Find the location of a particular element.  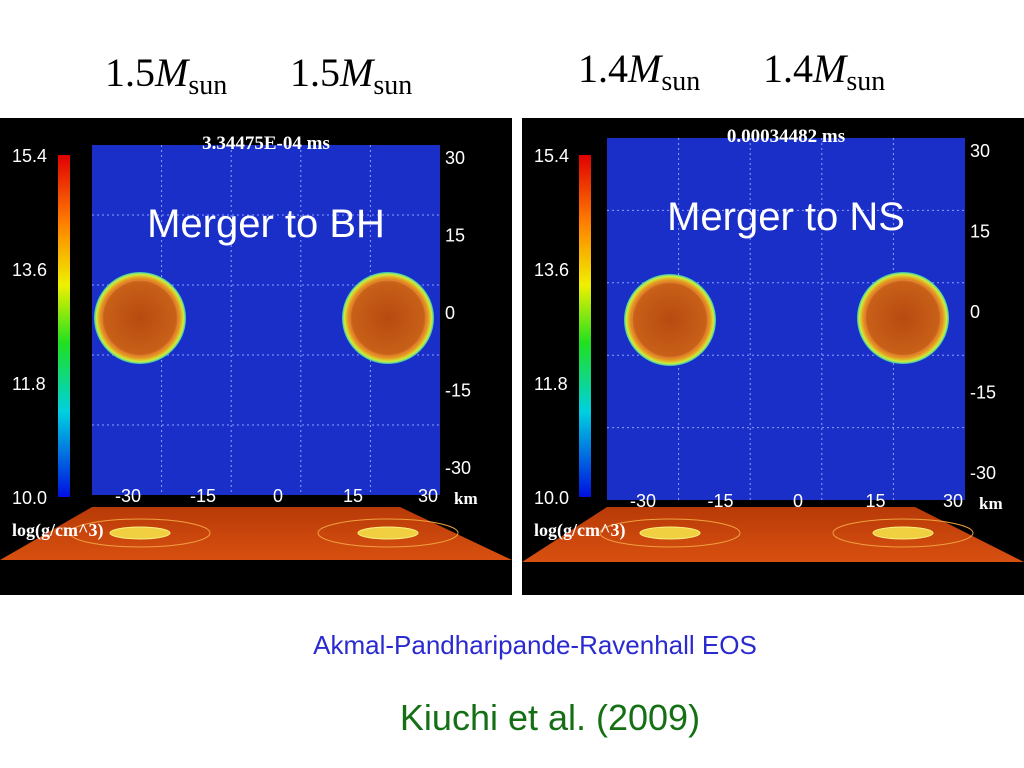

merger-label: Merger to BH is located at coordinates (266, 224).